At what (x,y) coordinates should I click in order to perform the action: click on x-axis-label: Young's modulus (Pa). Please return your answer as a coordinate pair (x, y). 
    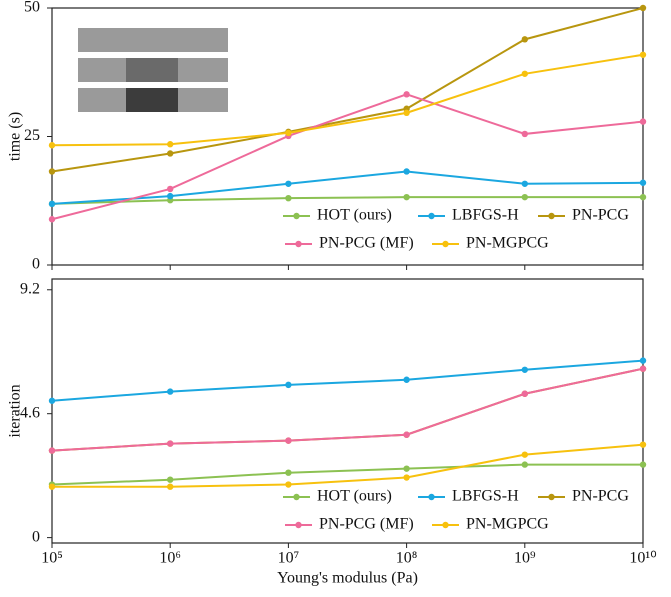
    Looking at the image, I should click on (347, 578).